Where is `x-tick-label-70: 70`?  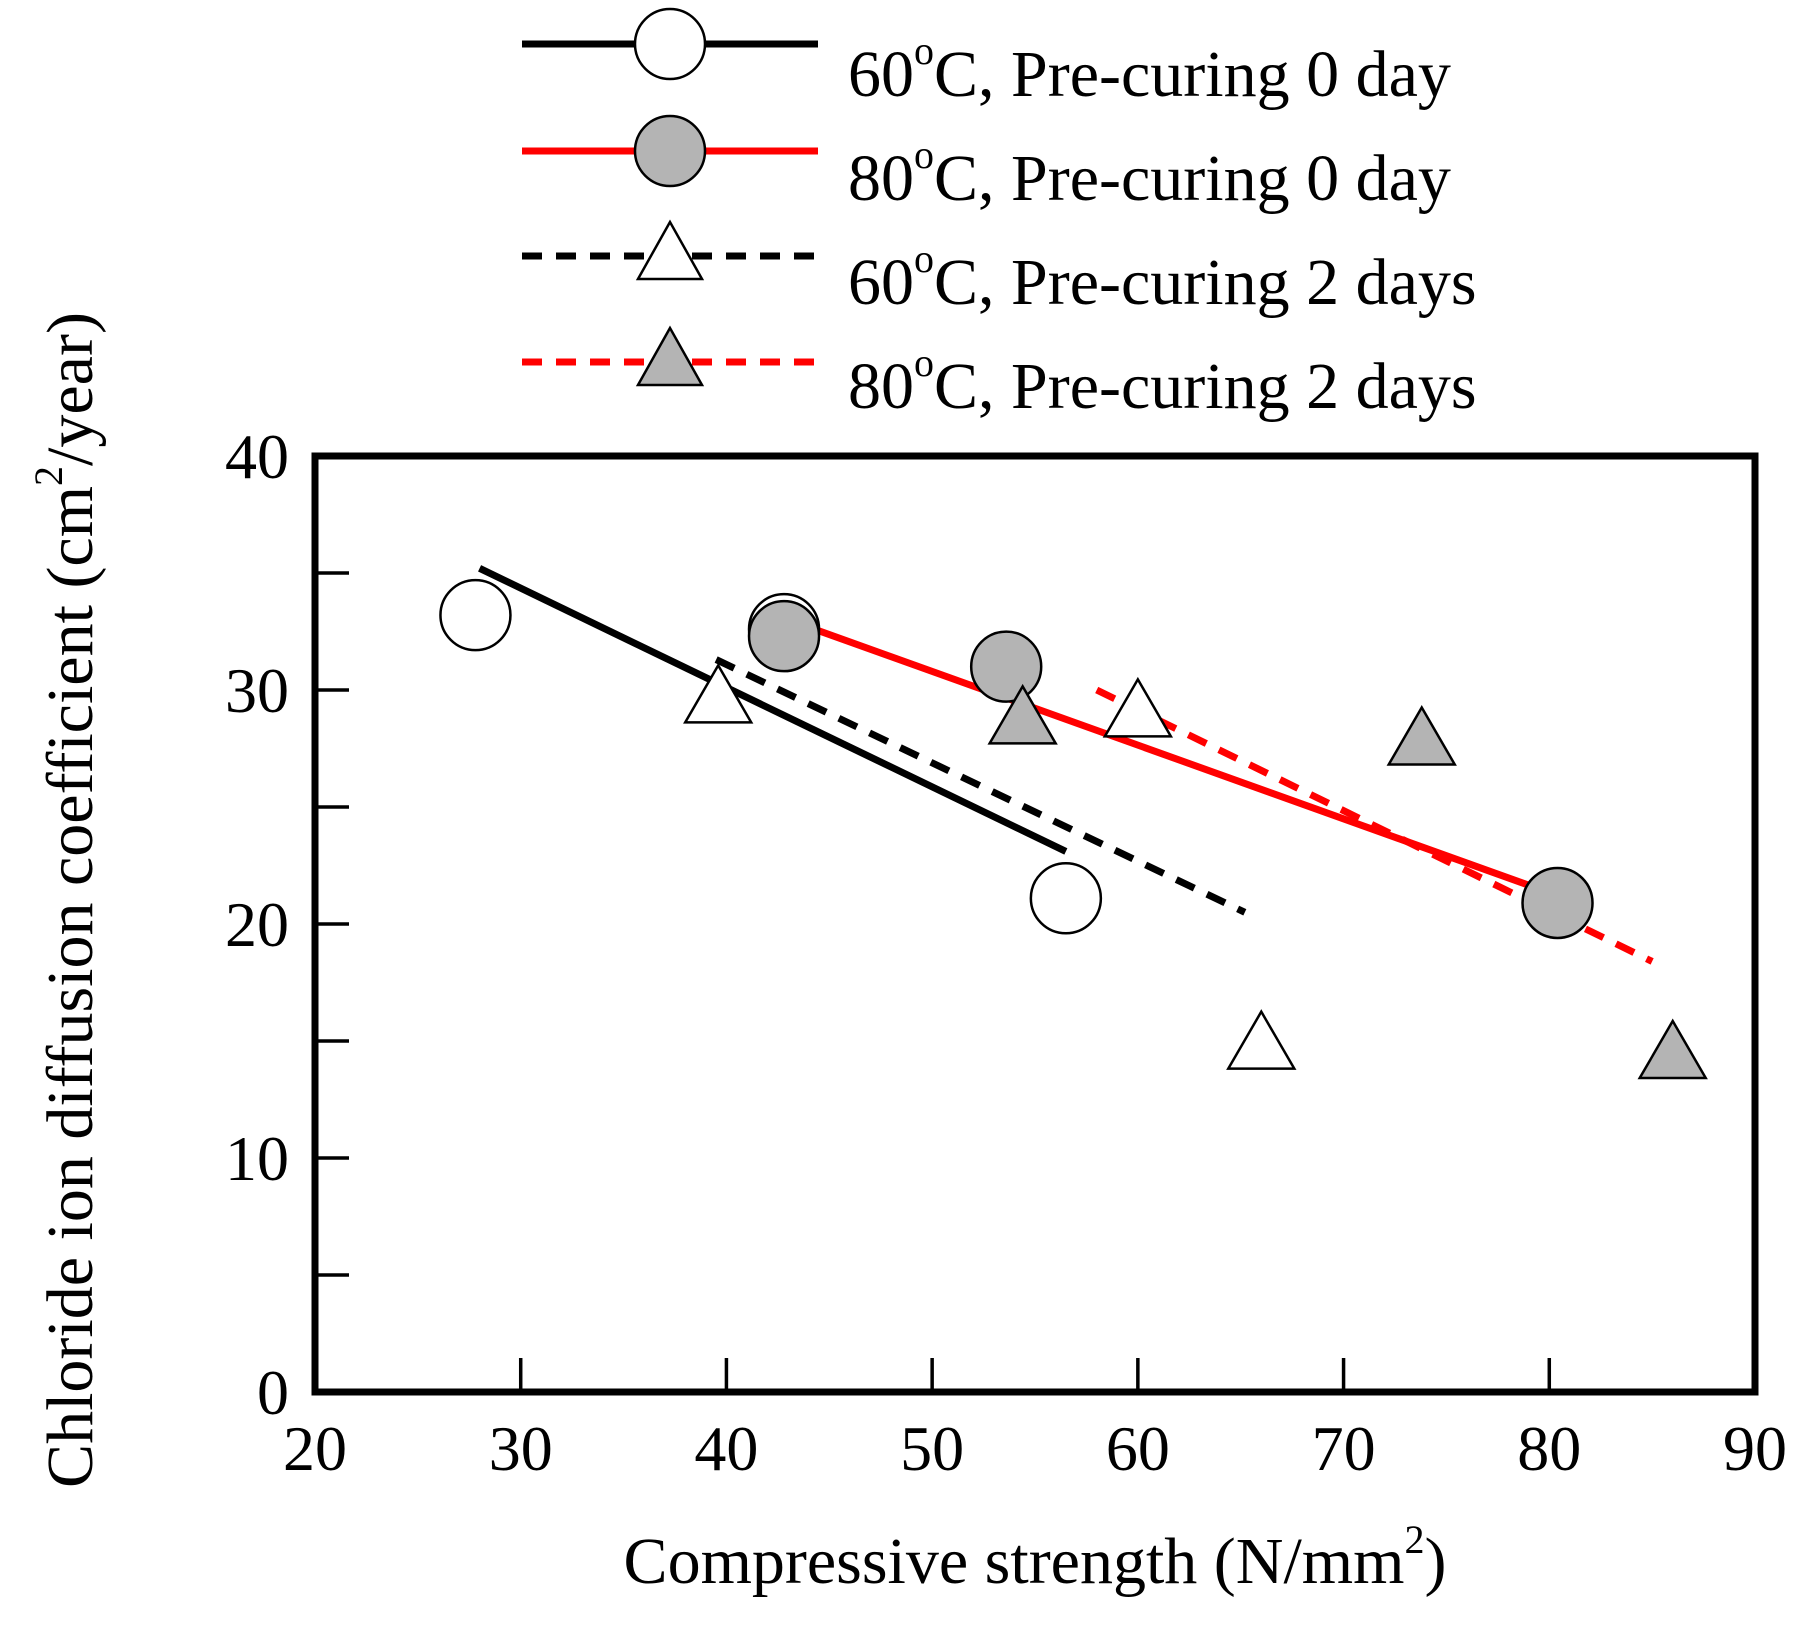
x-tick-label-70: 70 is located at coordinates (1344, 1448).